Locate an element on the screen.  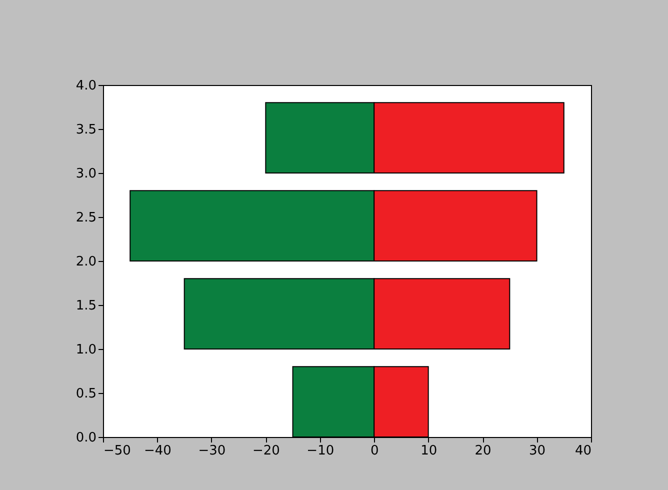
x-tick-label: 30 is located at coordinates (537, 451).